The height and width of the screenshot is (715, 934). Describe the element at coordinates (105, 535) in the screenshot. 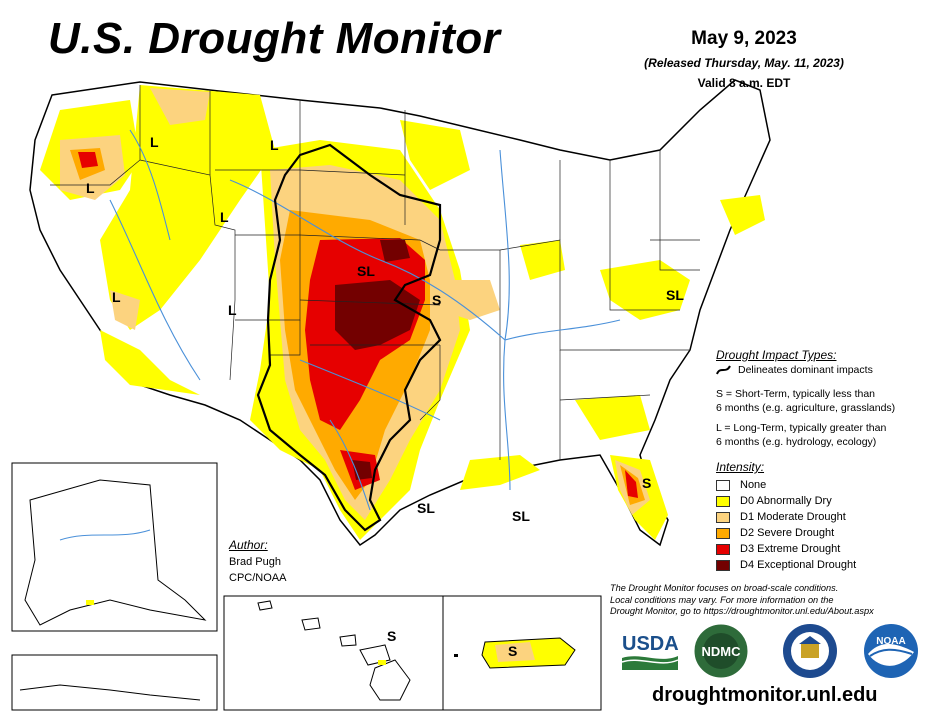

I see `alaska-river` at that location.